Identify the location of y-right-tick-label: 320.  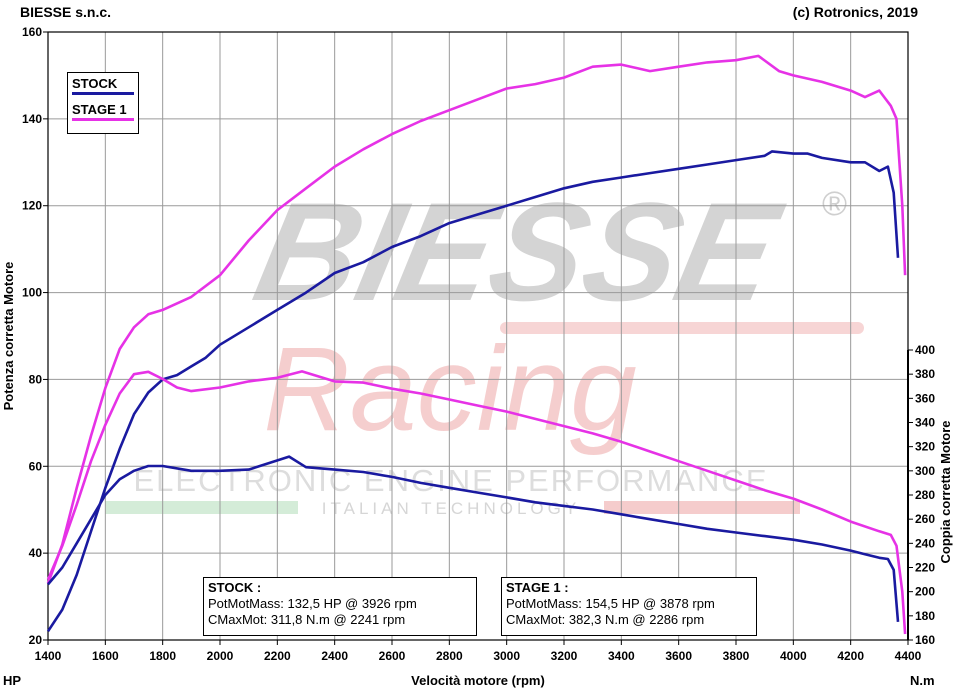
(925, 447).